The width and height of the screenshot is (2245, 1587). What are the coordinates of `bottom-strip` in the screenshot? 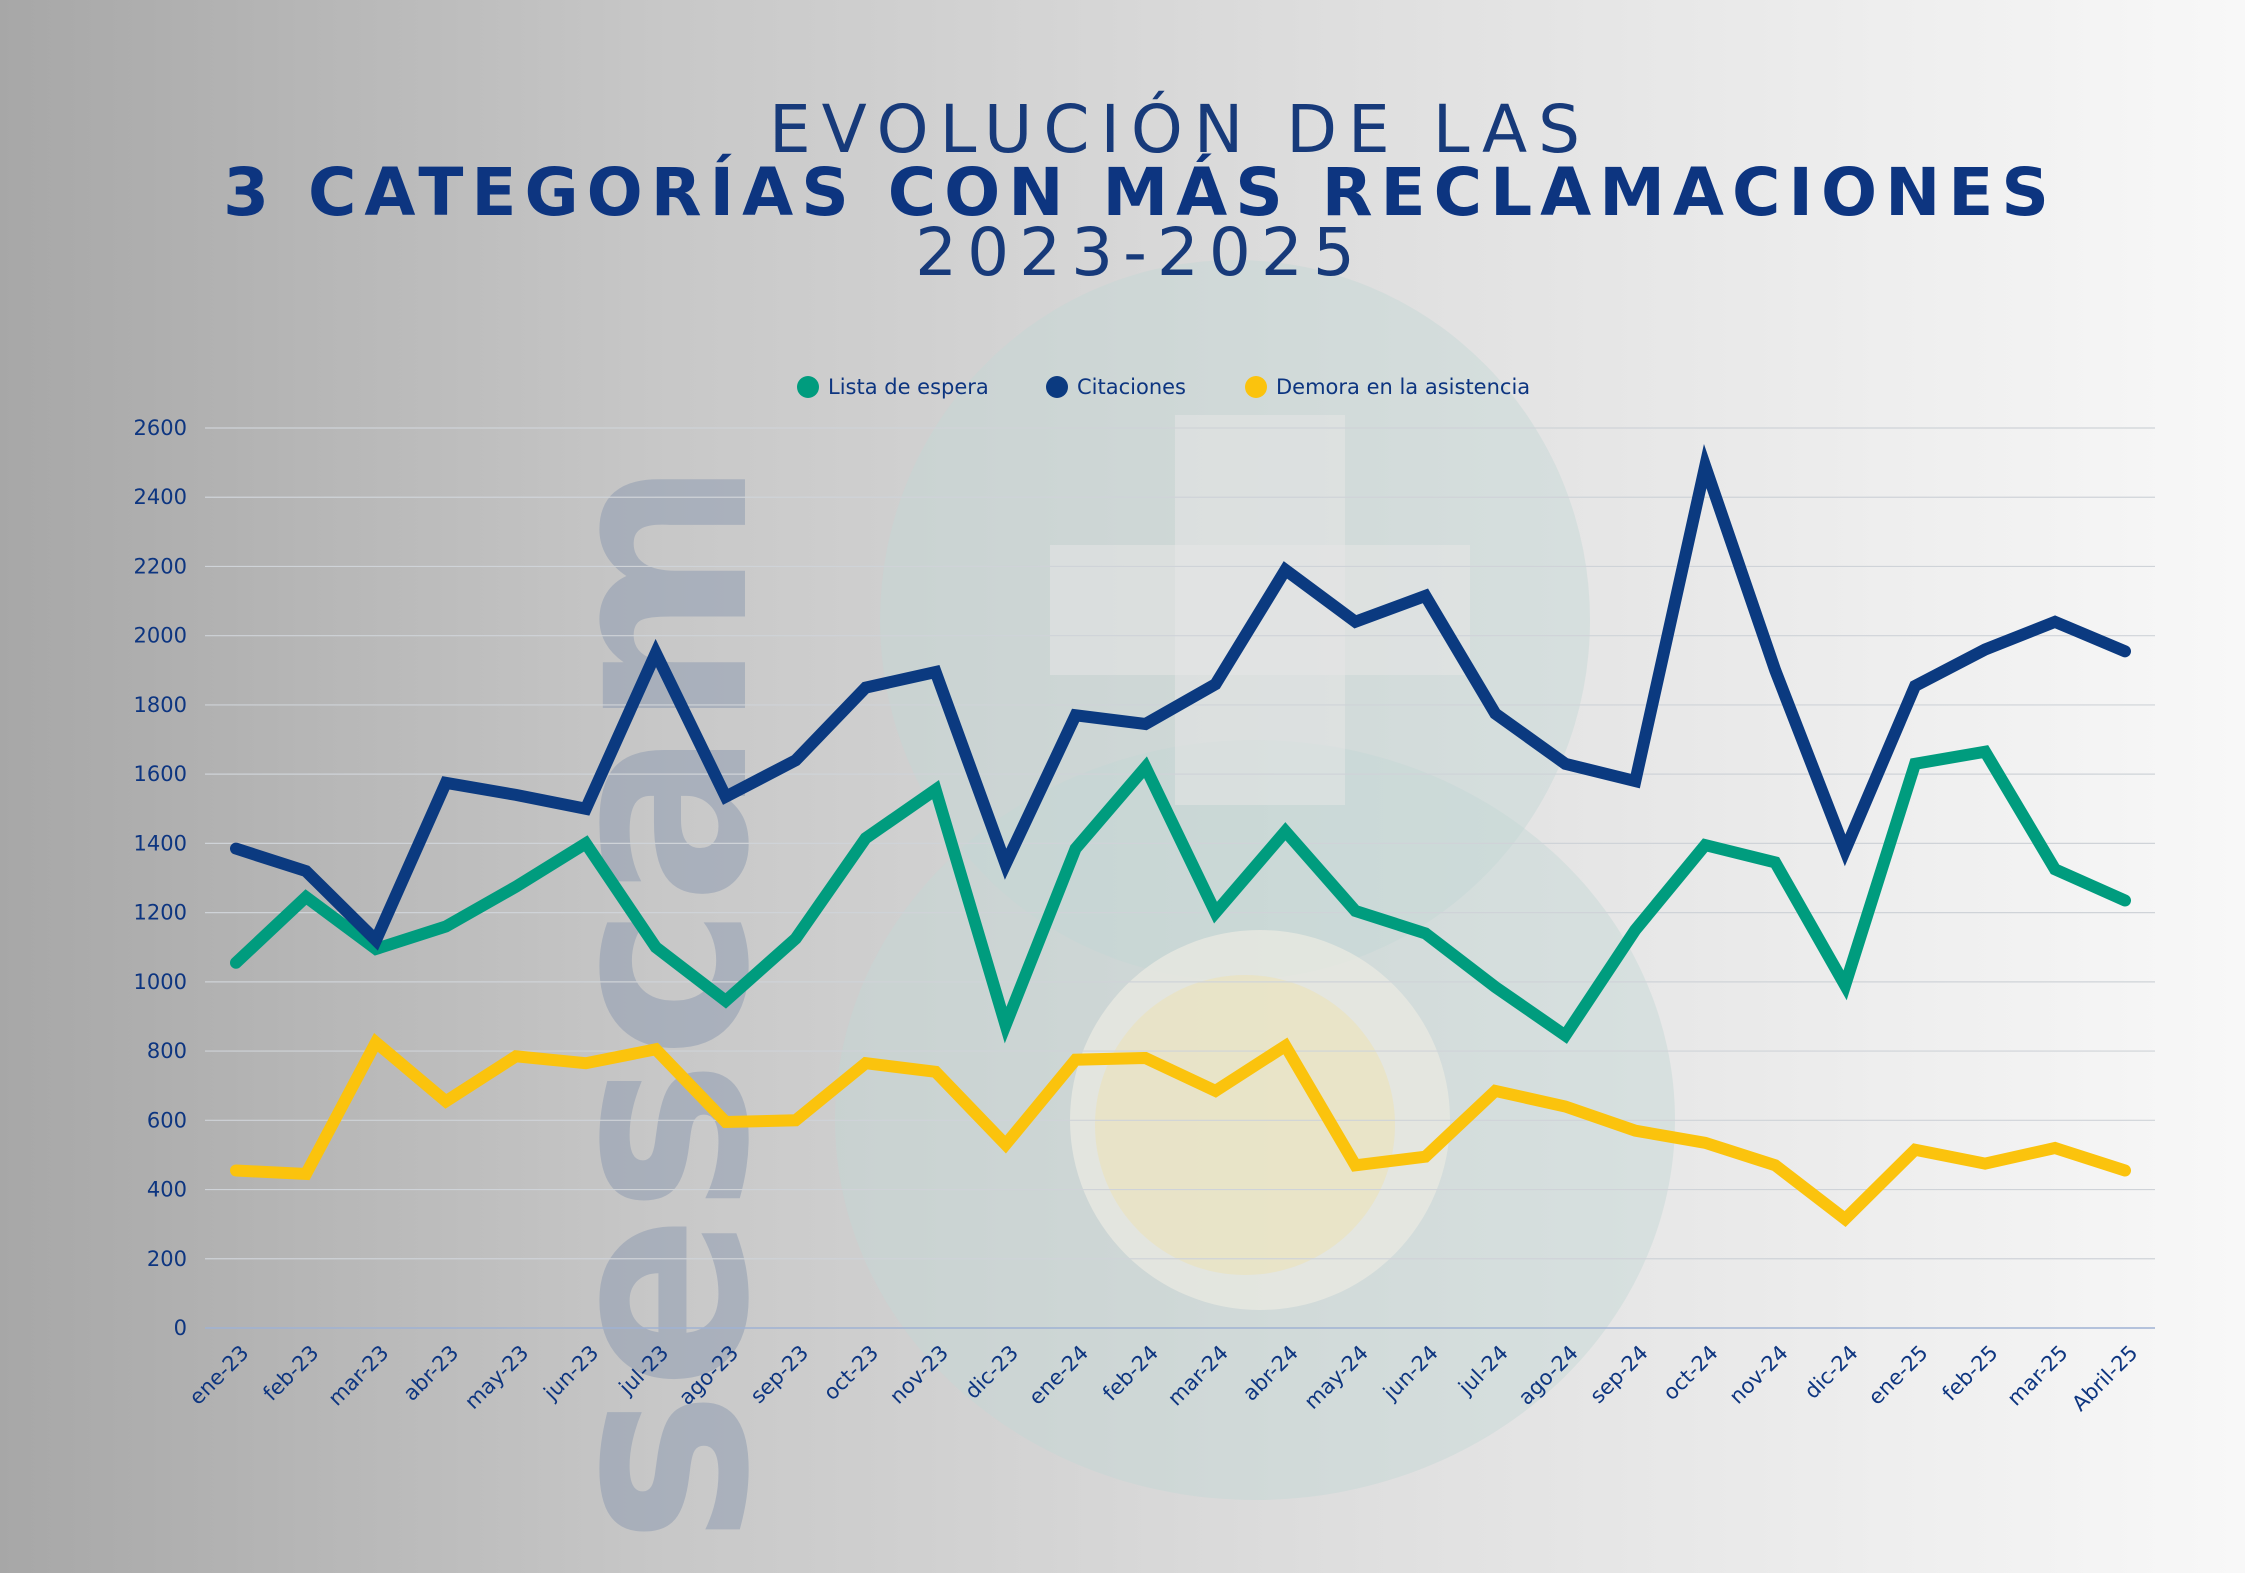 It's located at (1122, 1580).